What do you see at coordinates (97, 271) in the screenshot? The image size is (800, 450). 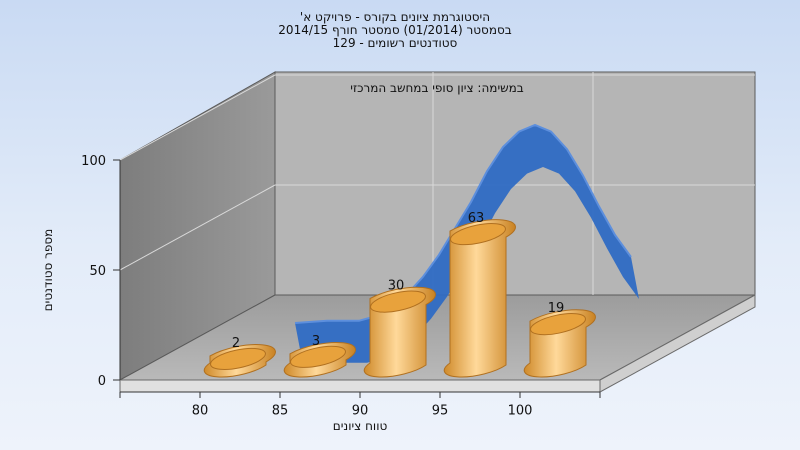 I see `y-tick-label: 50` at bounding box center [97, 271].